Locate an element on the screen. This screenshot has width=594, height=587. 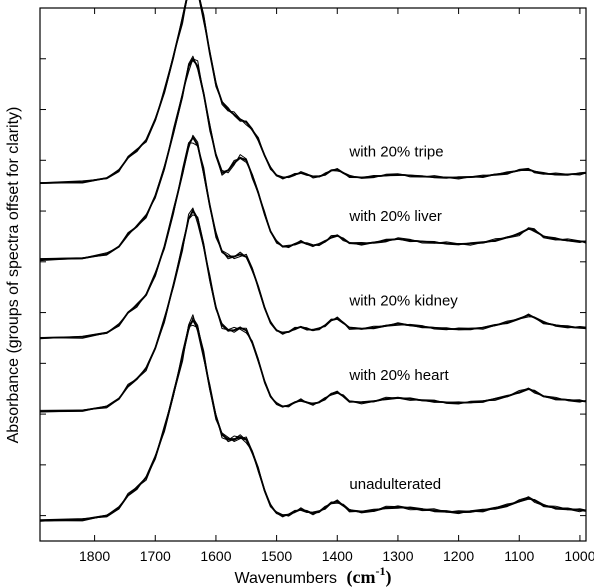
x-axis-title-text: Wavenumbers is located at coordinates (286, 578).